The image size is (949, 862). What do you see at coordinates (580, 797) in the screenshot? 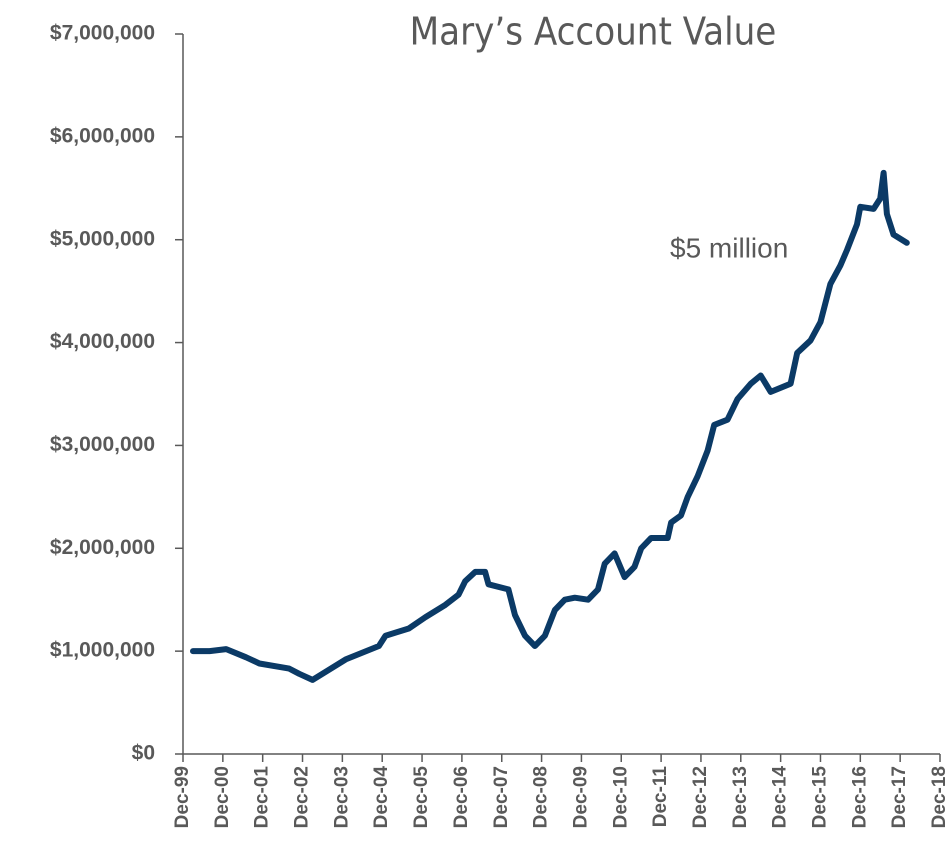
I see `x-tick-label: Dec-09` at bounding box center [580, 797].